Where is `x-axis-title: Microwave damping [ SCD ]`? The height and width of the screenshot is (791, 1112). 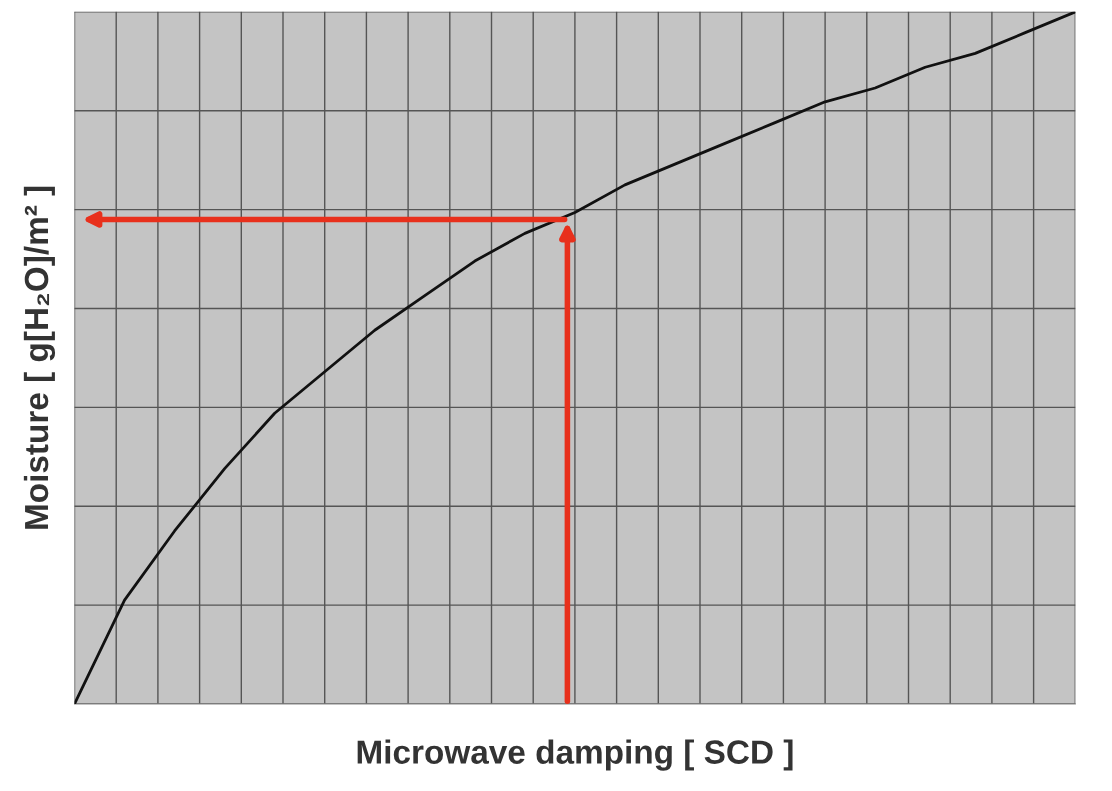 x-axis-title: Microwave damping [ SCD ] is located at coordinates (575, 755).